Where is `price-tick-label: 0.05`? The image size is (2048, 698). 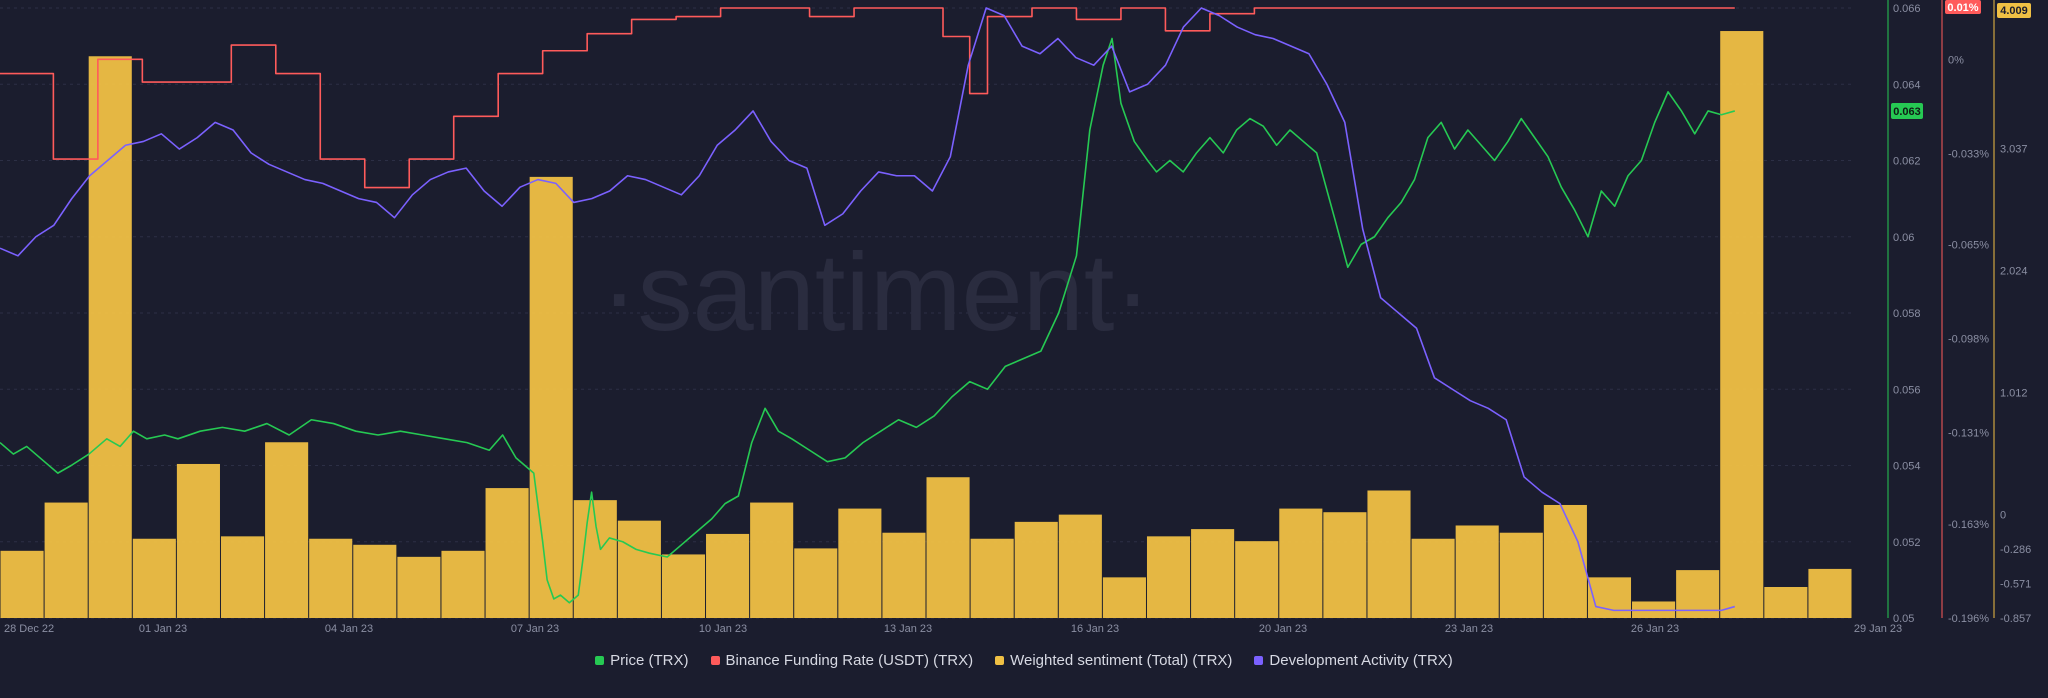 price-tick-label: 0.05 is located at coordinates (1903, 619).